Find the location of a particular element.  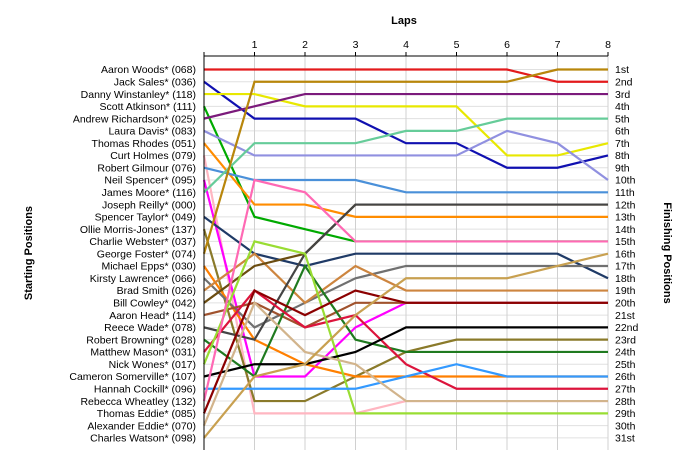

starting-label: George Foster* (074) is located at coordinates (146, 254).